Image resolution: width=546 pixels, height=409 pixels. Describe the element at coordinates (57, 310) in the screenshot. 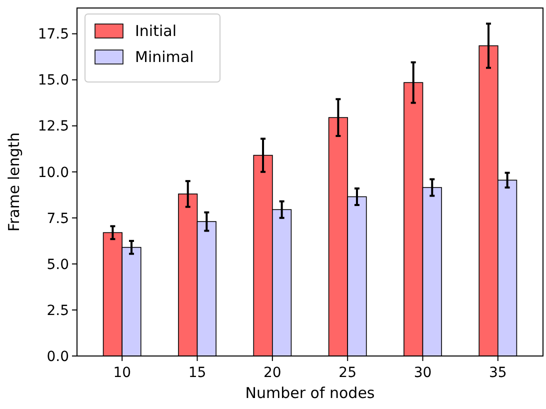

I see `y-tick-label: 2.5` at that location.